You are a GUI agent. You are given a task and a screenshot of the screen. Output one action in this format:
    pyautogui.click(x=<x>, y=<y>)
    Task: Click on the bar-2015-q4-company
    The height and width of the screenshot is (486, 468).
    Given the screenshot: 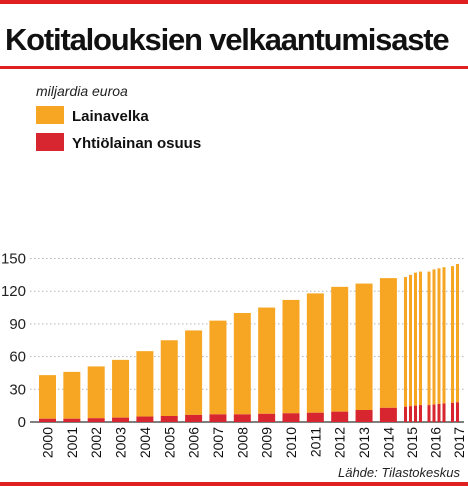 What is the action you would take?
    pyautogui.click(x=420, y=413)
    